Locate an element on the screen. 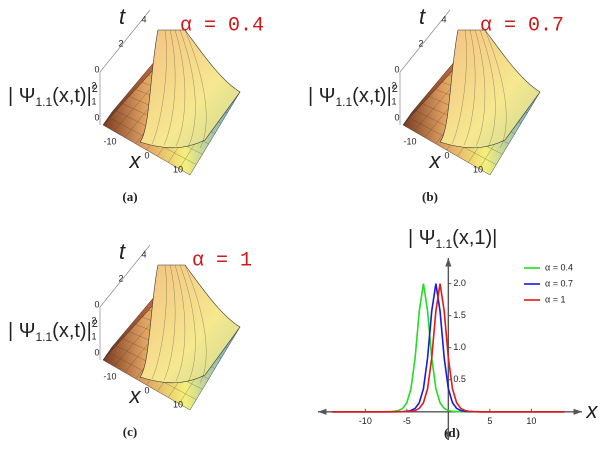 This screenshot has width=602, height=451. legend-label: α = 0.4 is located at coordinates (559, 267).